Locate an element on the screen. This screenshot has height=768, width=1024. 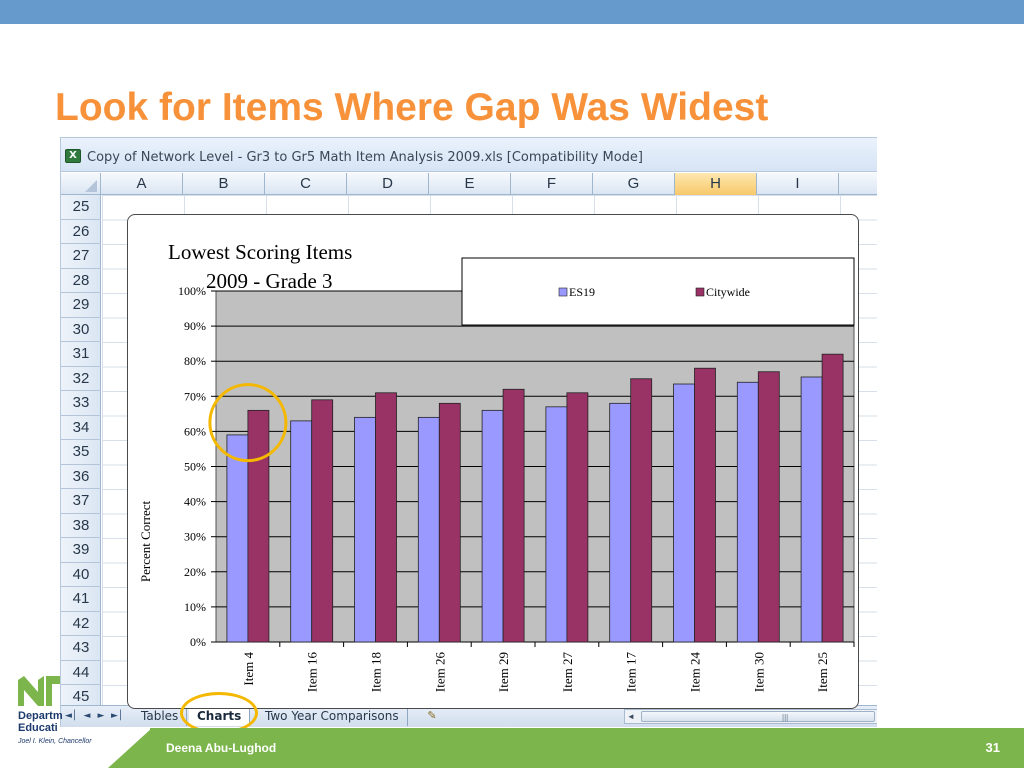
x-tick-label-item-30: Item 30 is located at coordinates (758, 672).